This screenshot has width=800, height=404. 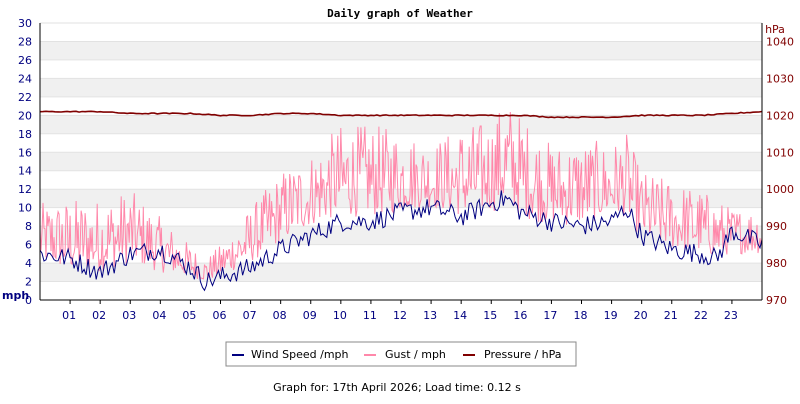 What do you see at coordinates (731, 315) in the screenshot?
I see `x-tick-label: 23` at bounding box center [731, 315].